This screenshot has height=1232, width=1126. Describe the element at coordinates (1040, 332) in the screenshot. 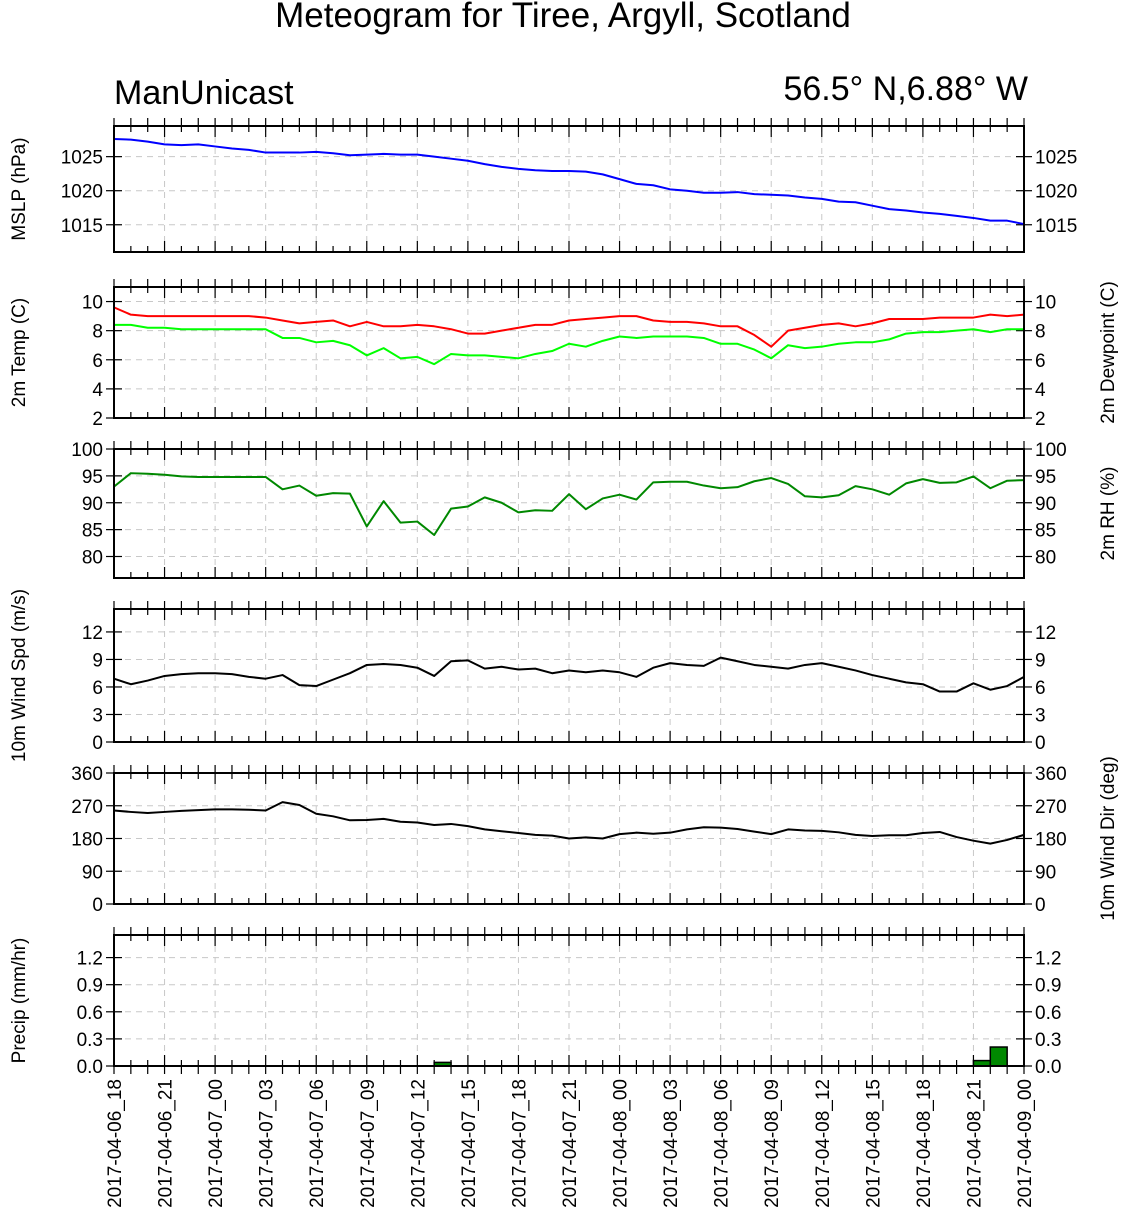

I see `y-tick-label-right: 8` at that location.